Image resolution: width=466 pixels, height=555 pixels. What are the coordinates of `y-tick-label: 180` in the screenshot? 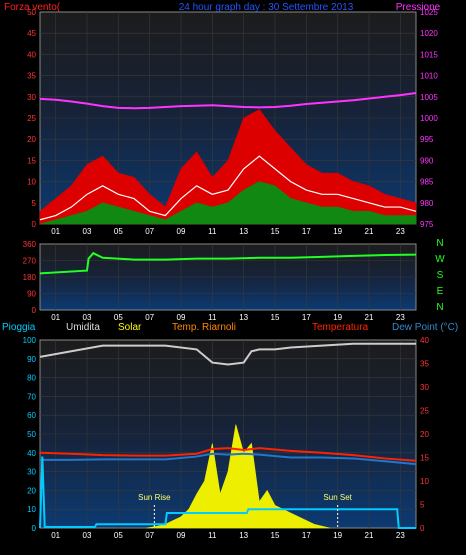 It's located at (30, 277).